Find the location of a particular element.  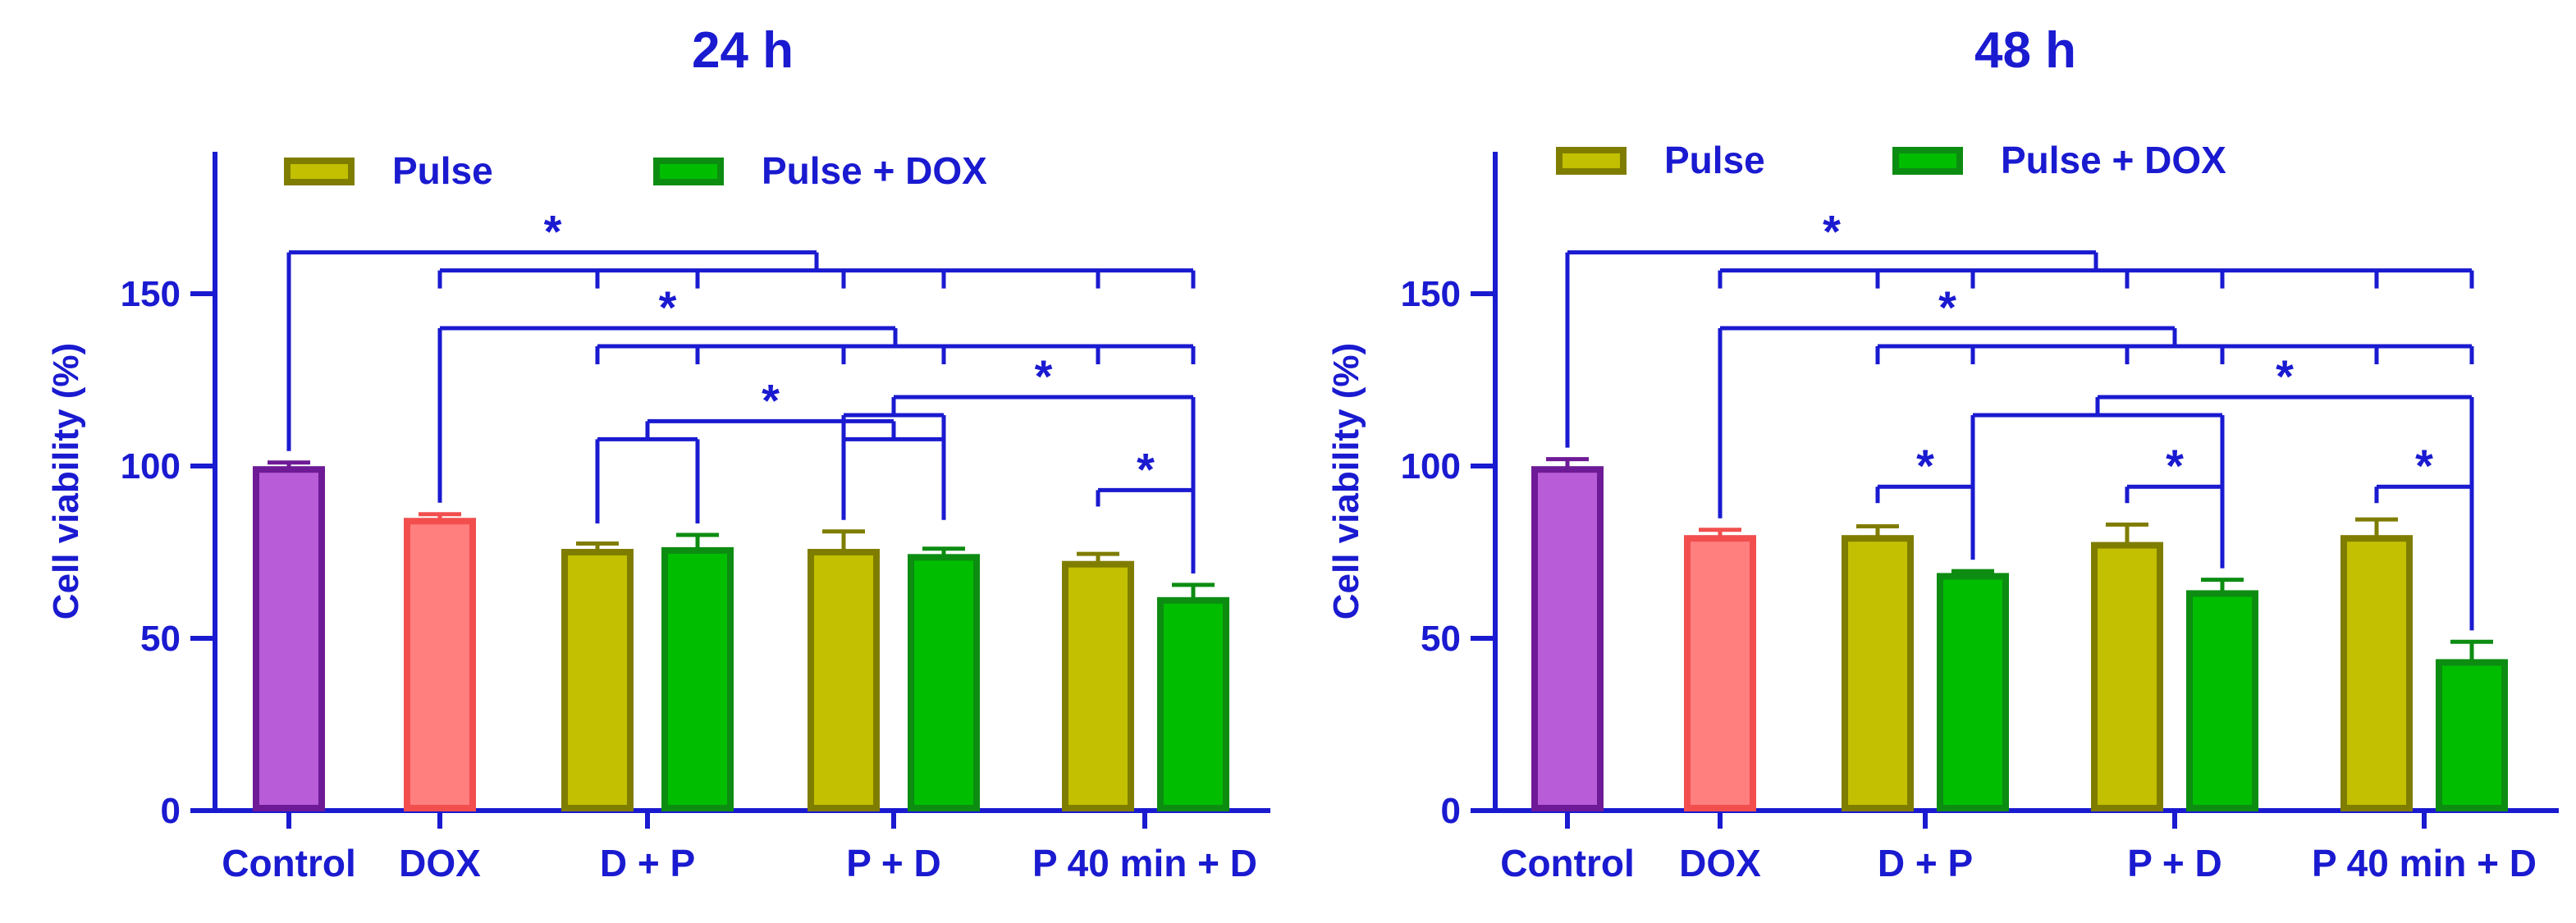

chart-title: 24 h is located at coordinates (743, 50).